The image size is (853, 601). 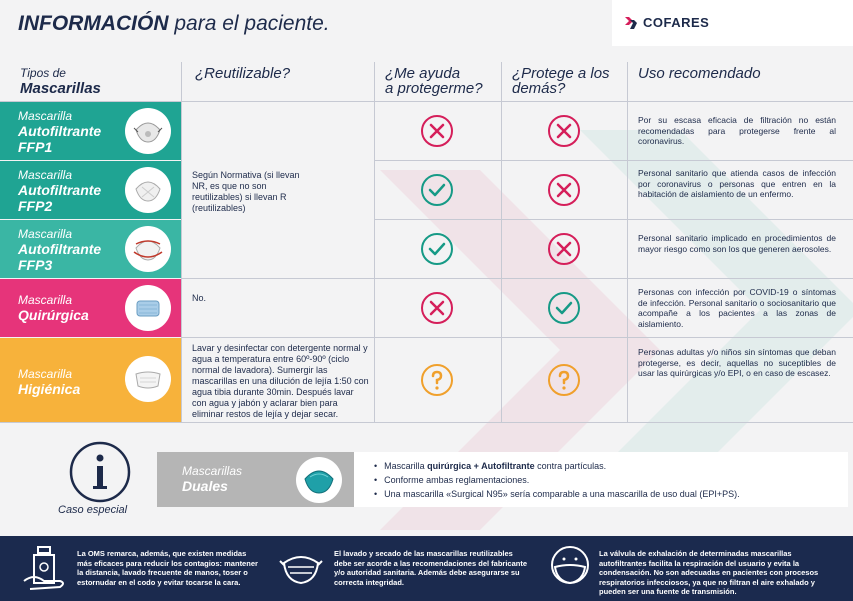 I want to click on footer-band, so click(x=426, y=568).